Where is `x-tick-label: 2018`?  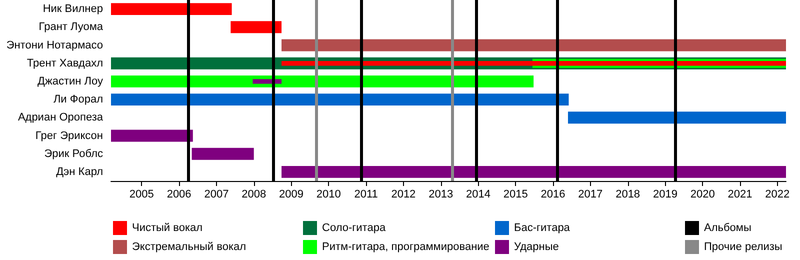 x-tick-label: 2018 is located at coordinates (628, 194).